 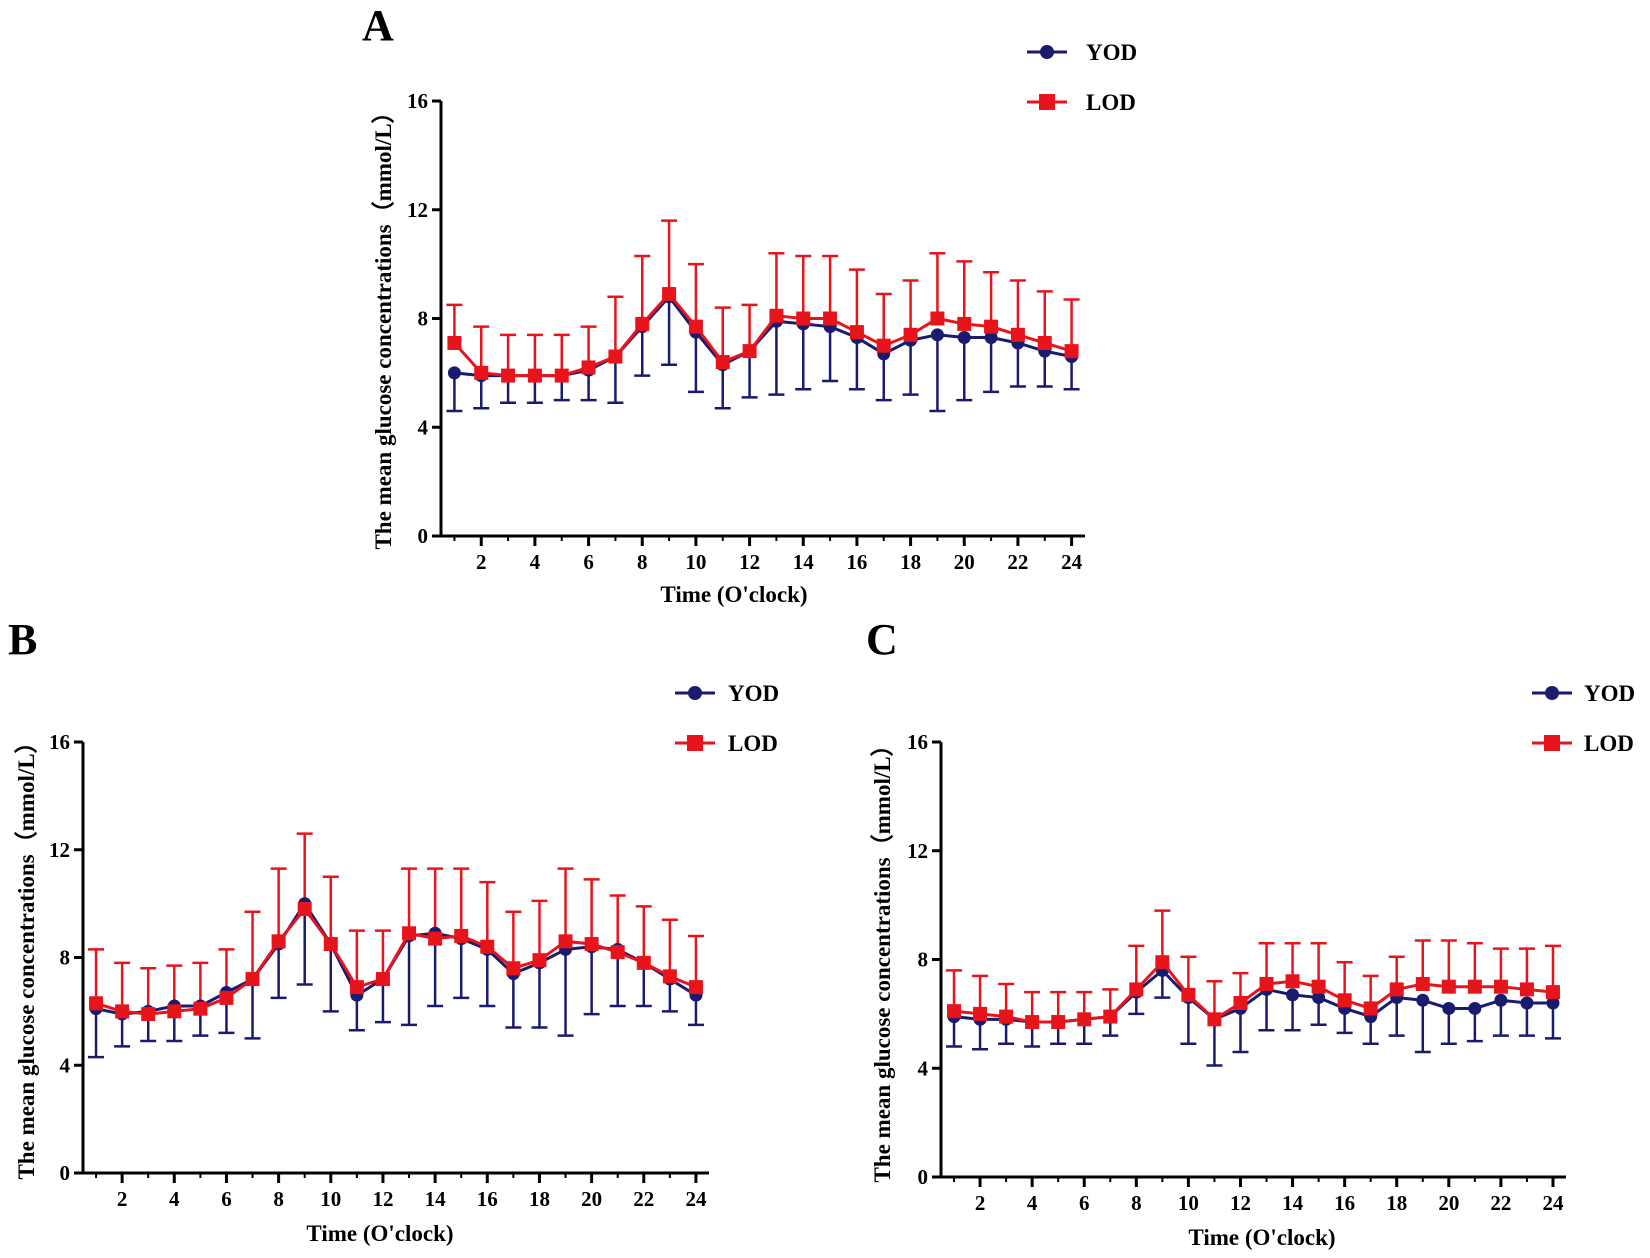 What do you see at coordinates (423, 536) in the screenshot?
I see `y-tick-label: 0` at bounding box center [423, 536].